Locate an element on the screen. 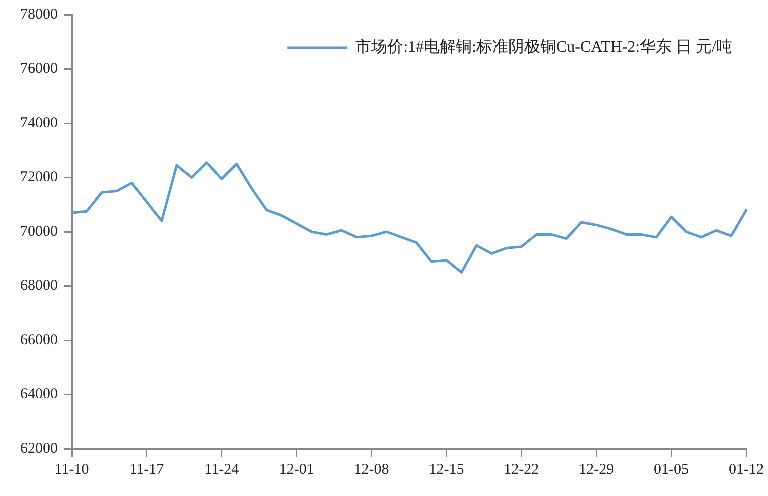 The width and height of the screenshot is (768, 496). y-tick-label: 74000 is located at coordinates (39, 123).